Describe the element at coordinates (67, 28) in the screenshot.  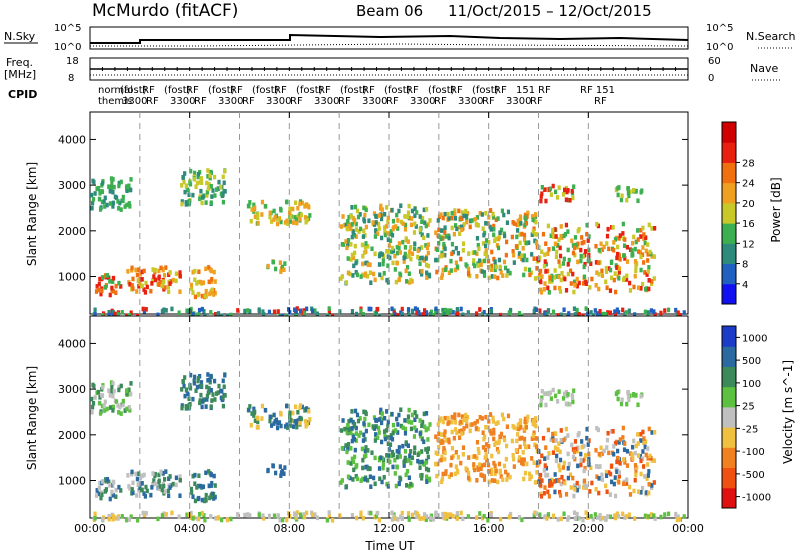
I see `nsky-tick-top: 10^5` at that location.